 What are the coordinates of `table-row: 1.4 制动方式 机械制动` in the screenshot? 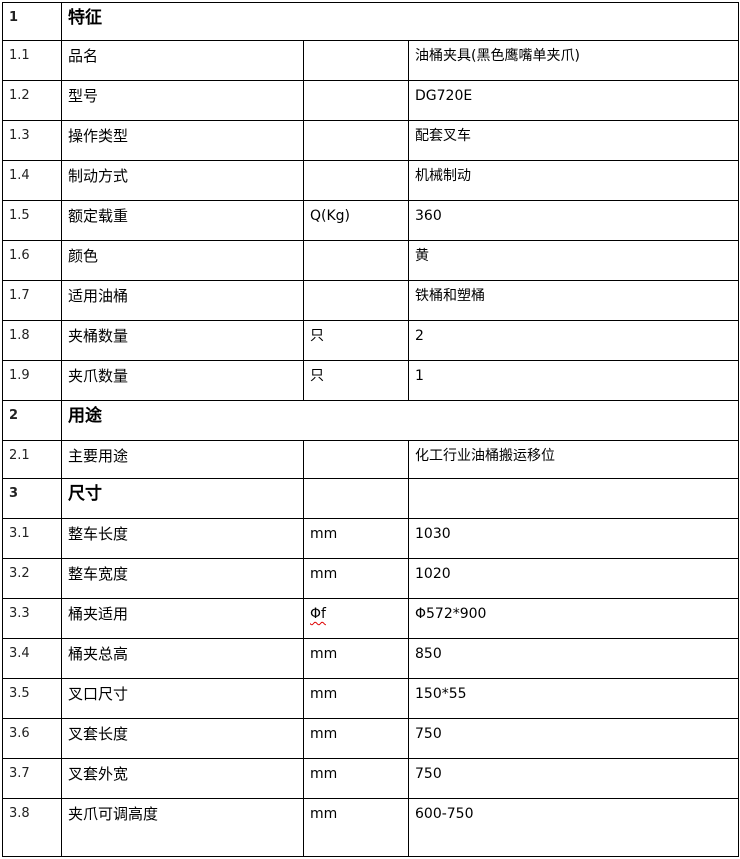 It's located at (371, 180).